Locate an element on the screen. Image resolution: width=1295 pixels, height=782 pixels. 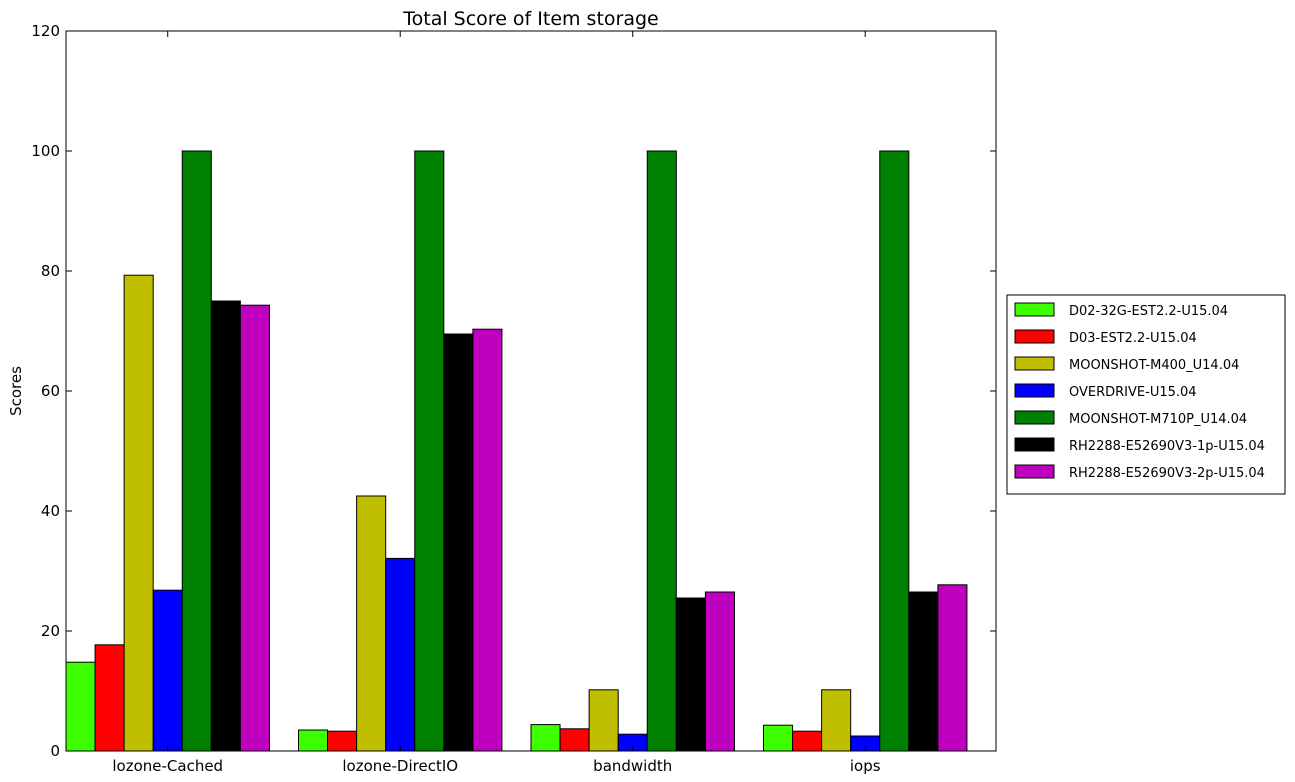
y-tick-label: 120 is located at coordinates (45, 31).